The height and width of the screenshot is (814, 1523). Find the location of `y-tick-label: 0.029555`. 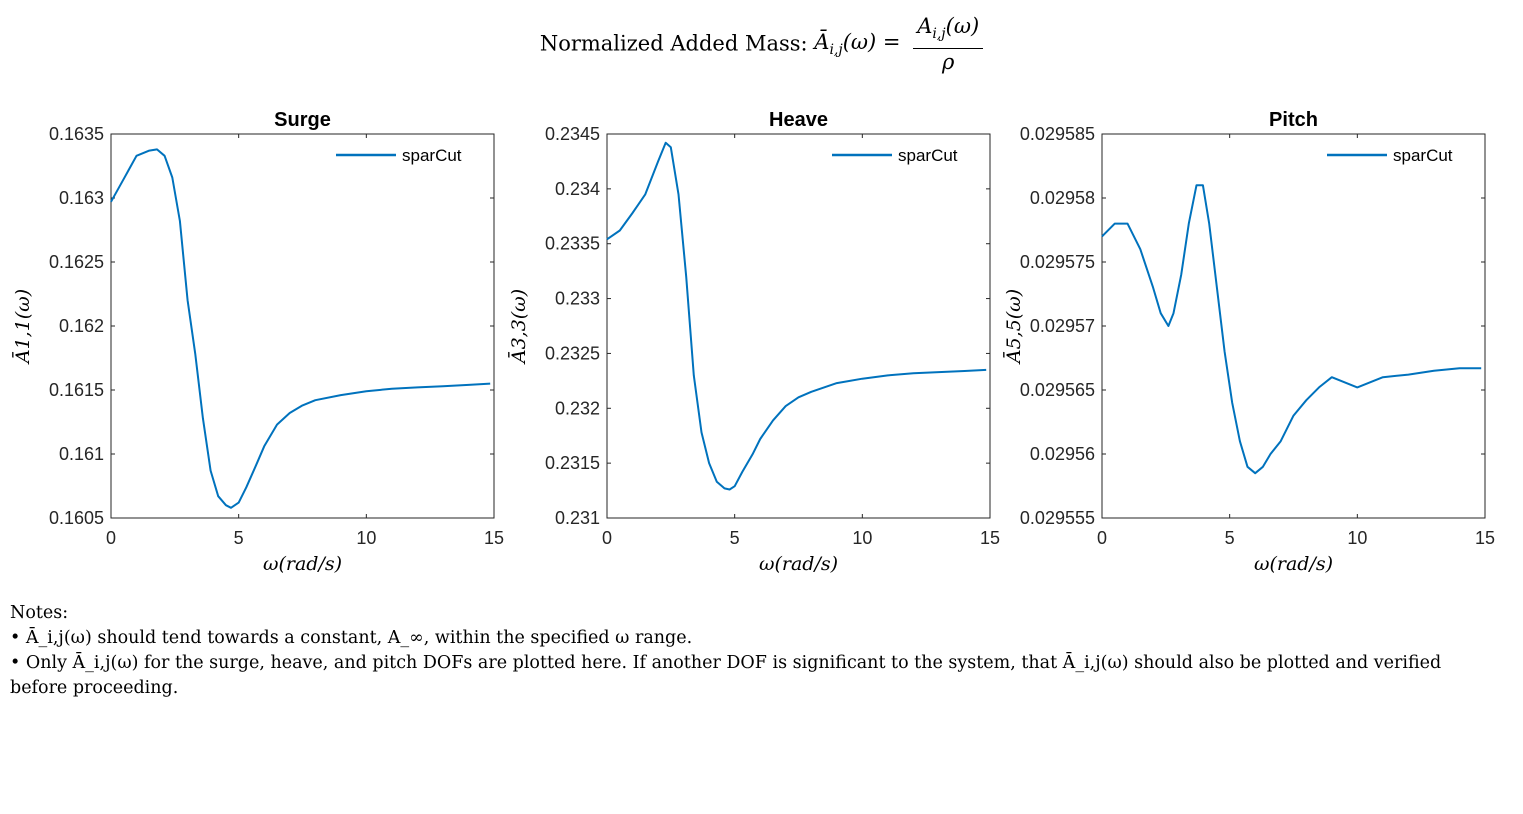

y-tick-label: 0.029555 is located at coordinates (1057, 518).